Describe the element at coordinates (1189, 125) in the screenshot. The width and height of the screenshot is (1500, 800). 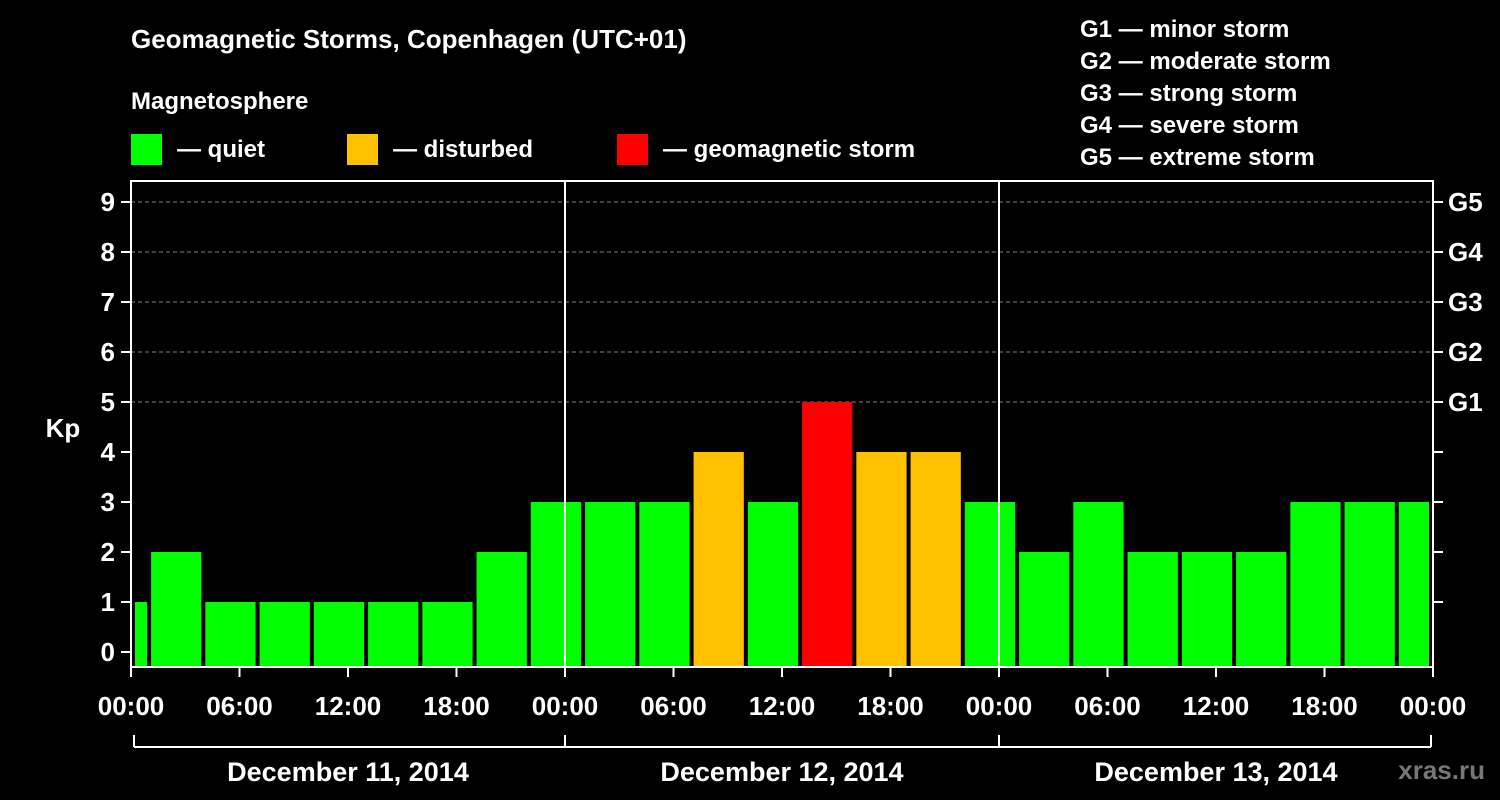
I see `g-scale-item: G4 — severe storm` at that location.